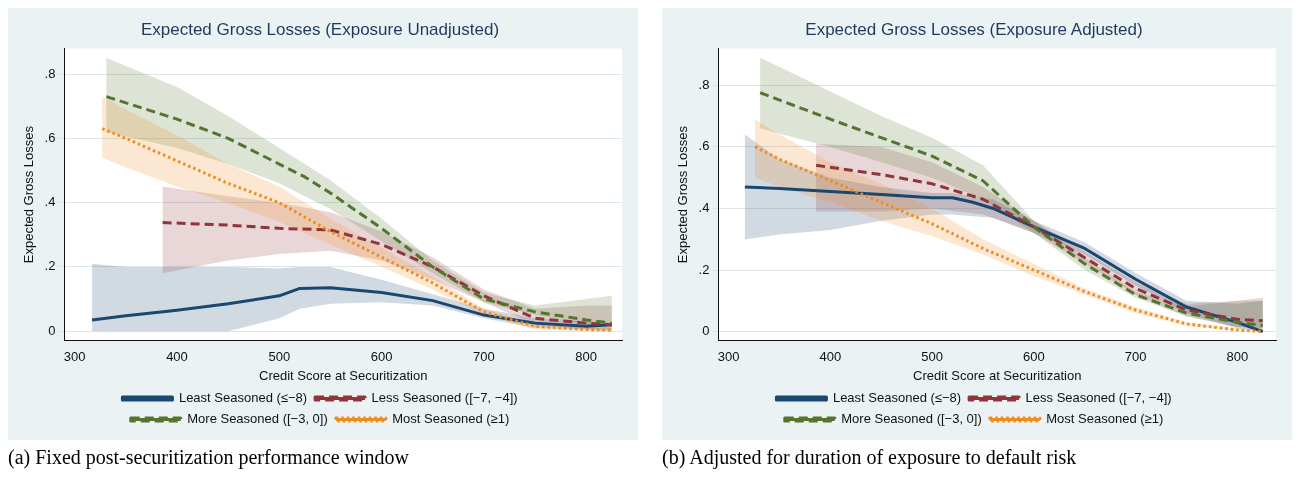 This screenshot has width=1306, height=485. Describe the element at coordinates (870, 457) in the screenshot. I see `text: (b) Adjusted for duration of exposure to default risk` at that location.